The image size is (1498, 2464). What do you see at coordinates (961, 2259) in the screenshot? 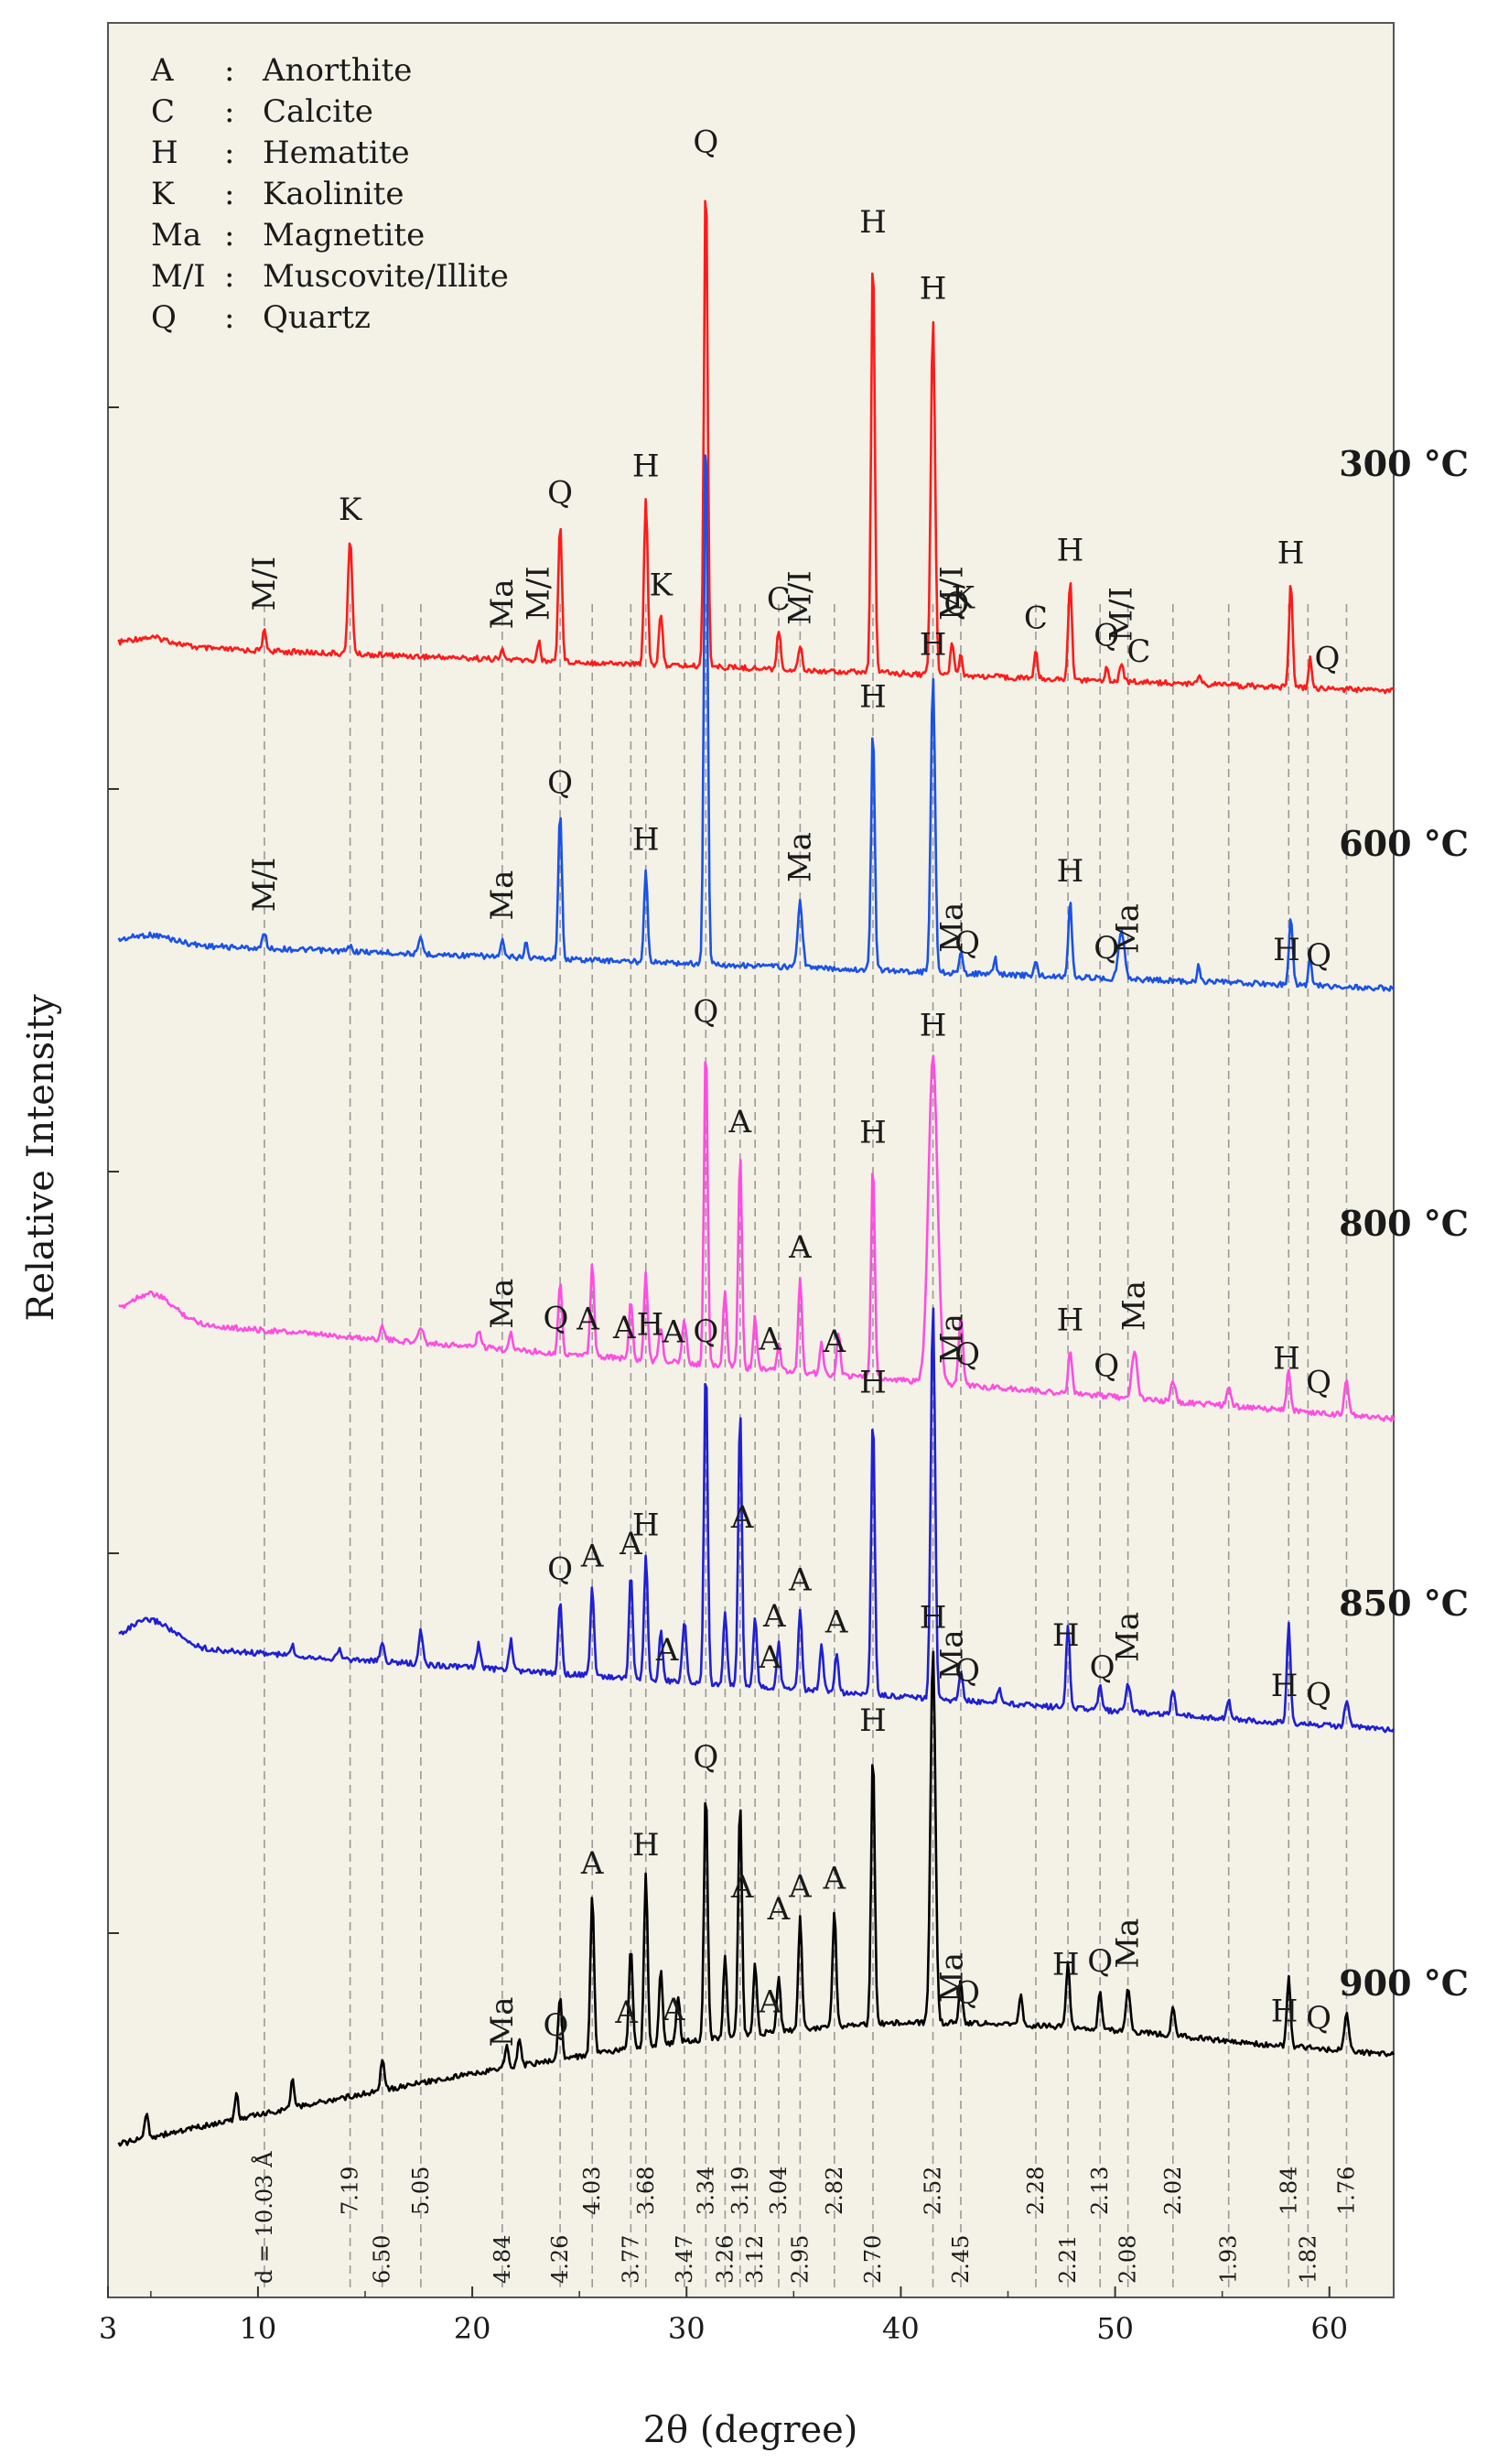
I see `d-spacing-label: 2.45` at bounding box center [961, 2259].